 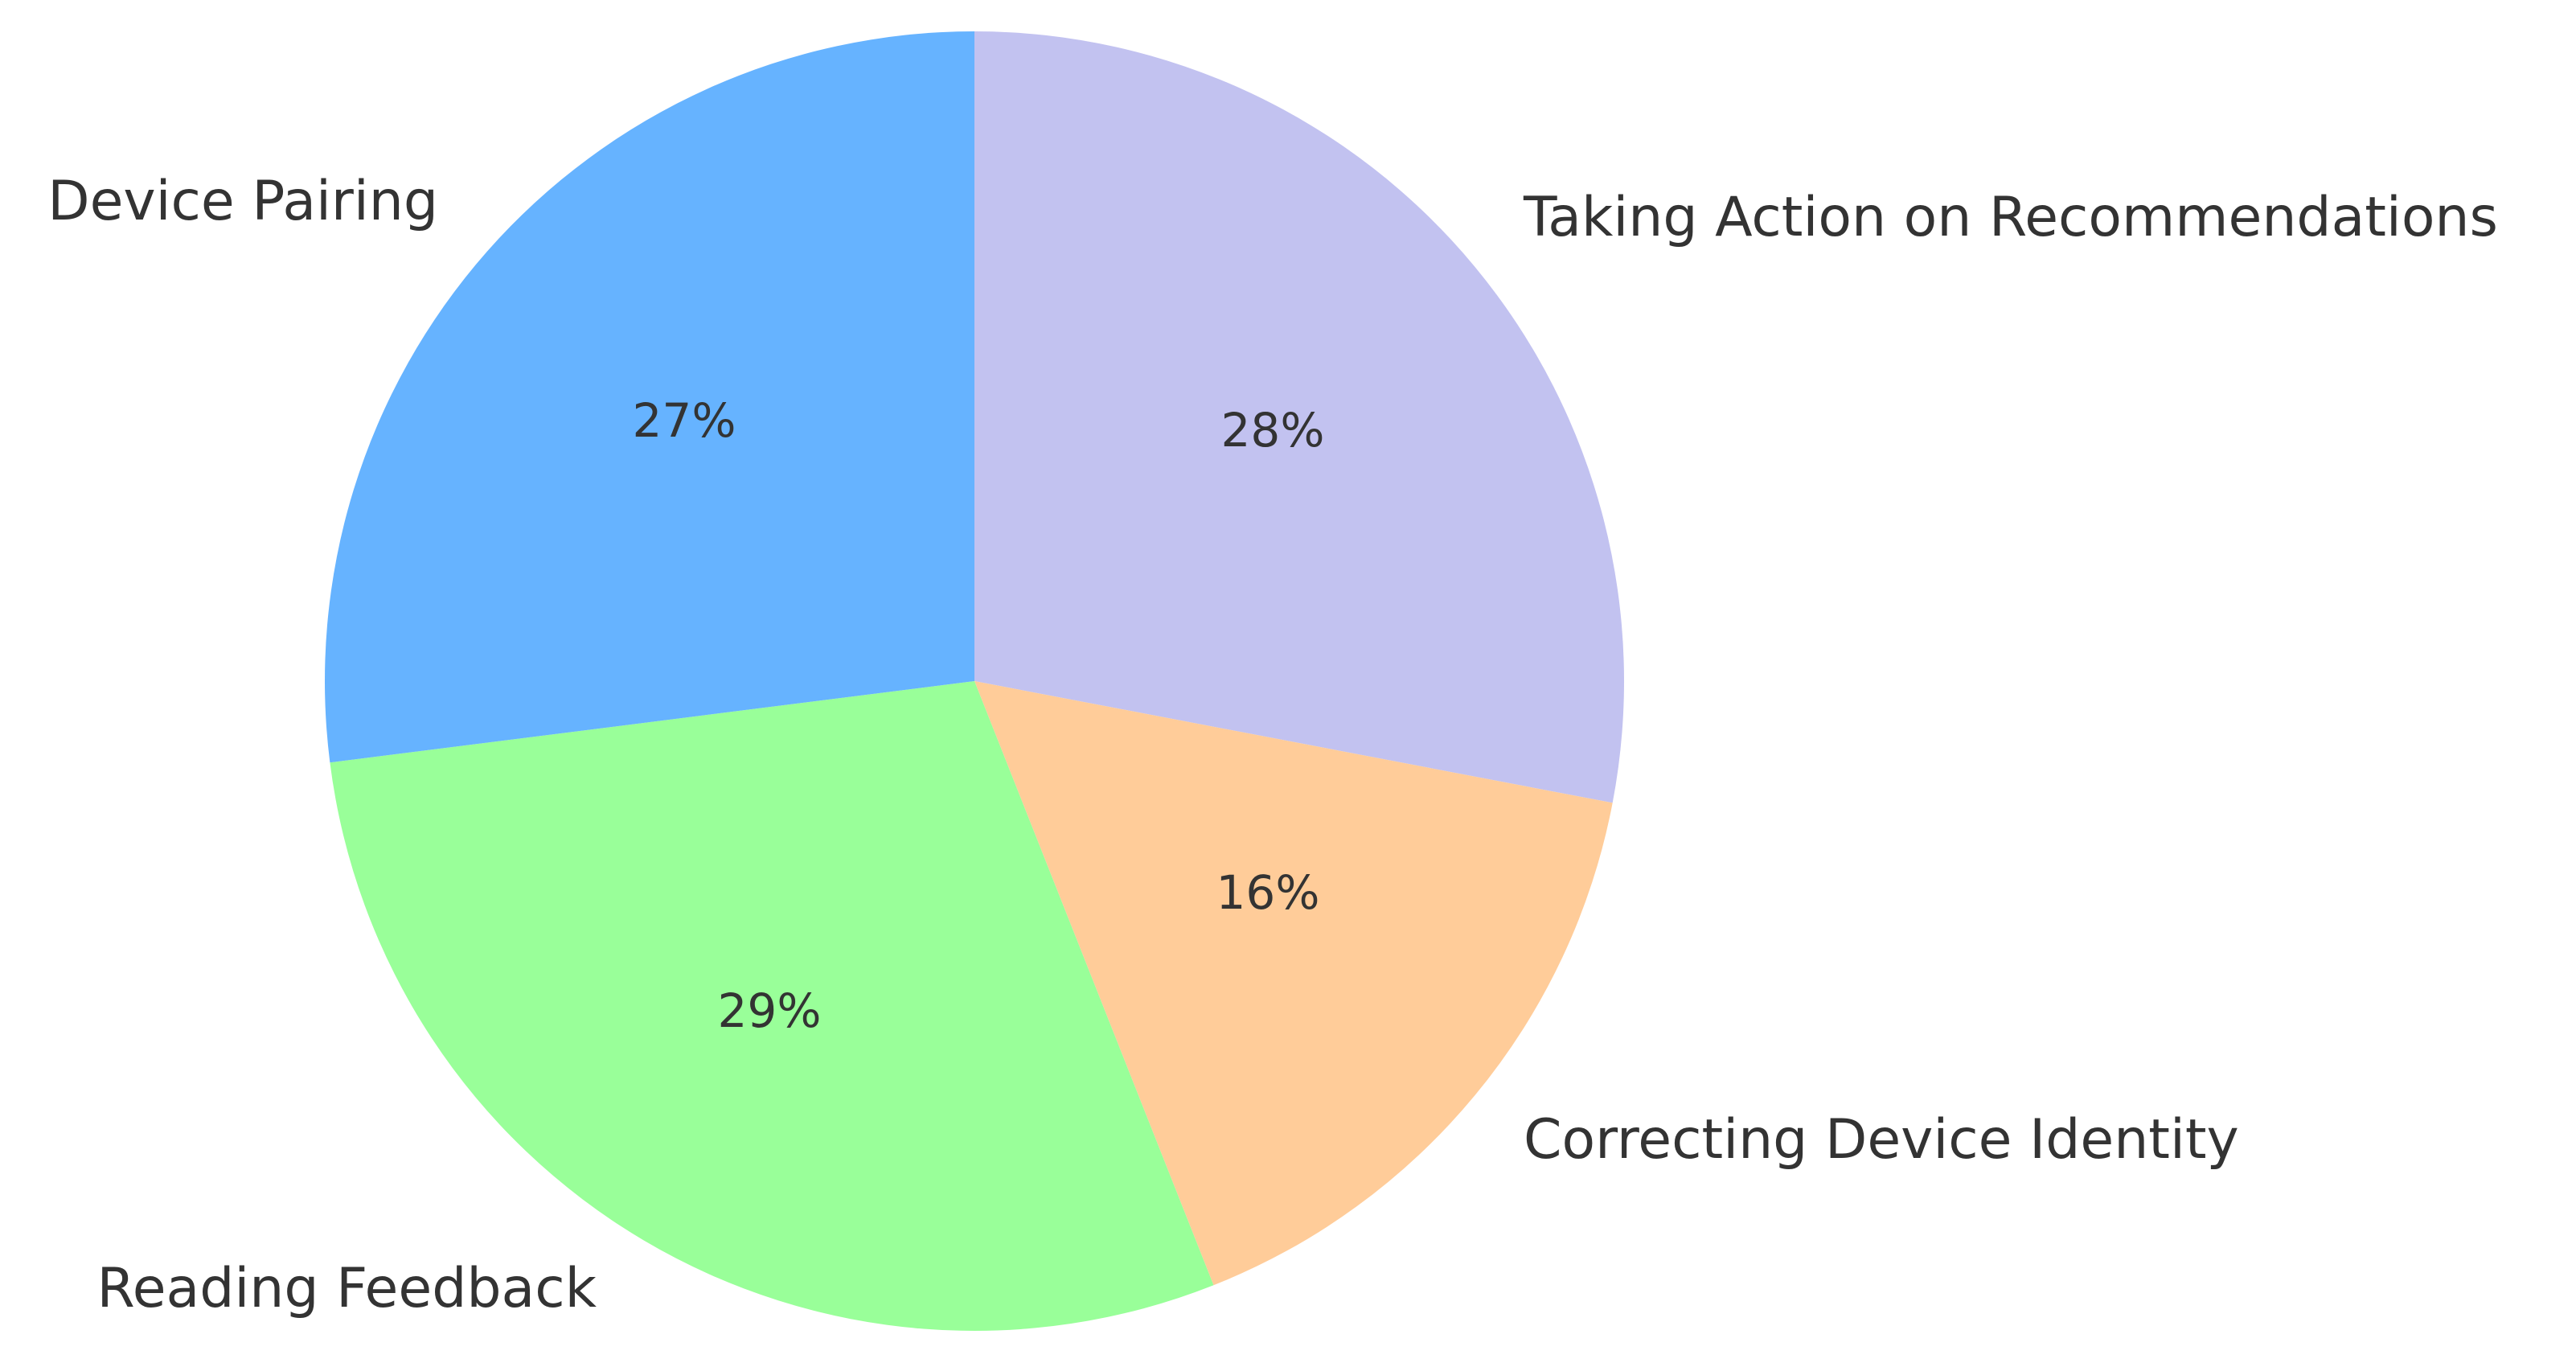 What do you see at coordinates (347, 1288) in the screenshot?
I see `slice-label-reading-feedback: Reading Feedback` at bounding box center [347, 1288].